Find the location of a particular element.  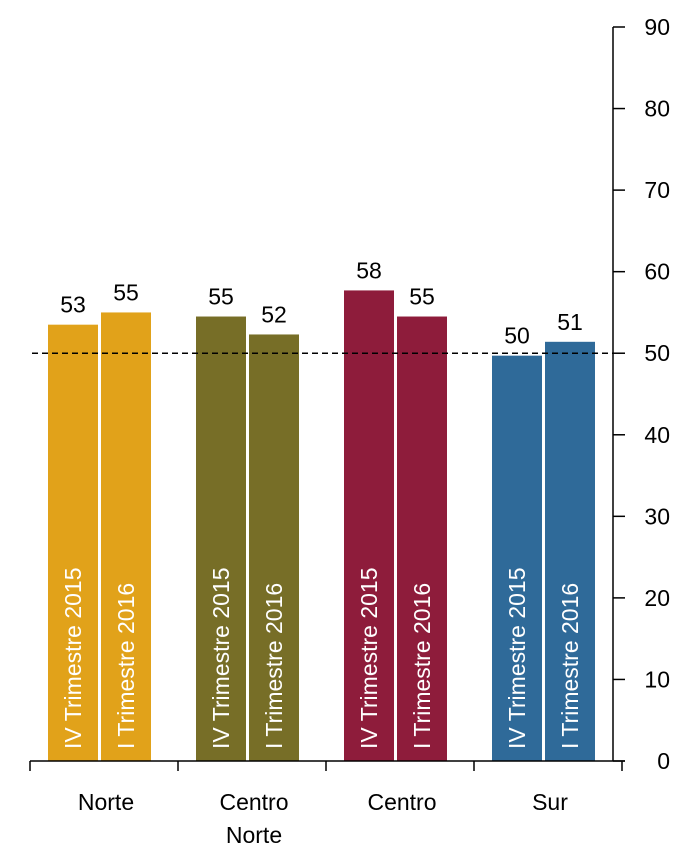

y-tick-label: 80 is located at coordinates (657, 109).